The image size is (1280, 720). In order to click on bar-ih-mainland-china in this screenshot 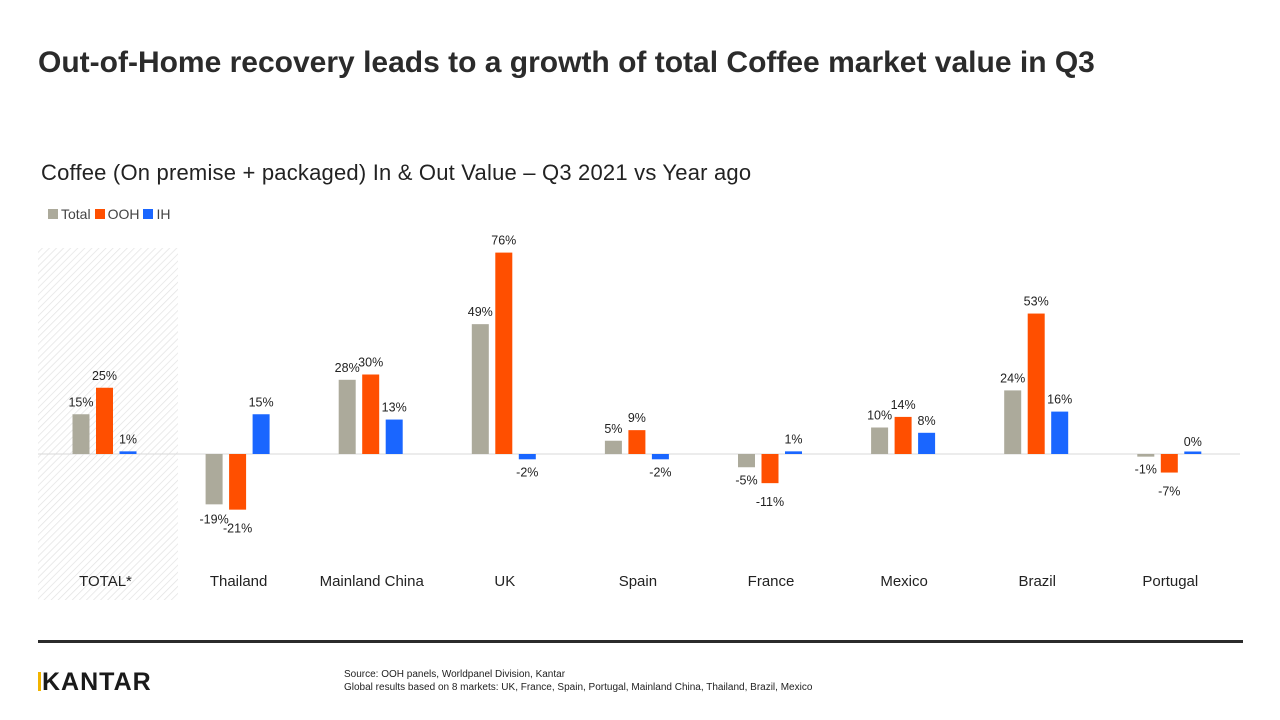, I will do `click(394, 436)`.